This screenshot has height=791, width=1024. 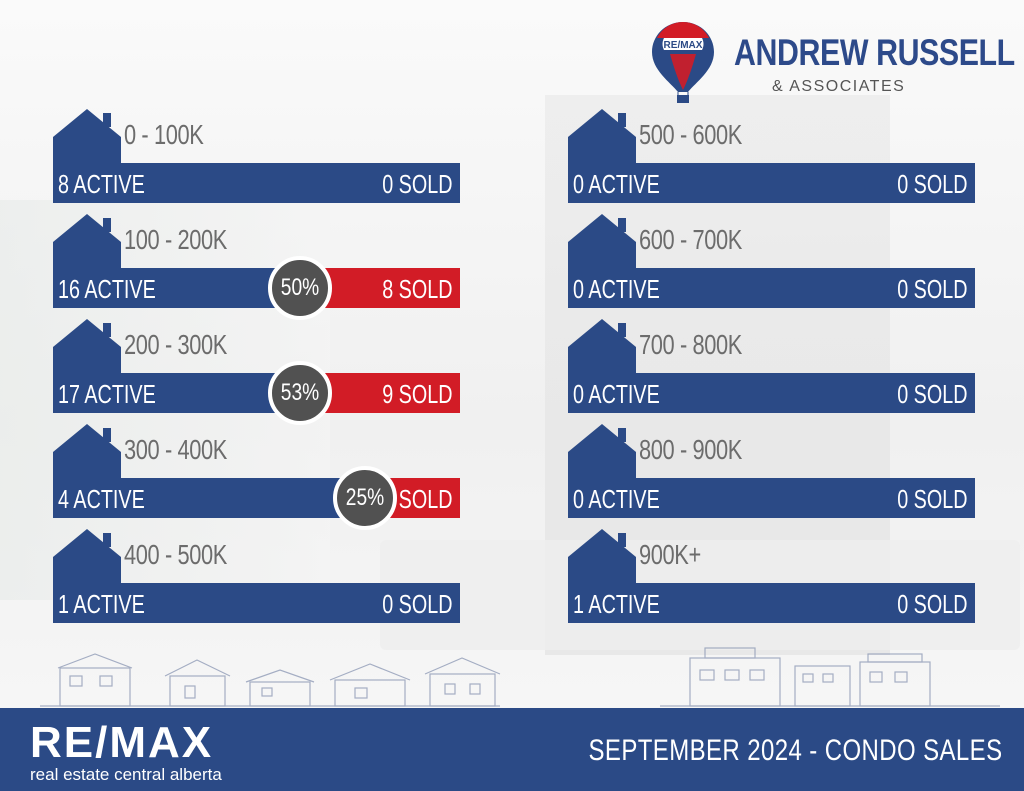 I want to click on price-range-row: 200 - 300K 17 ACTIVE 9 SOLD 53%, so click(x=256, y=371).